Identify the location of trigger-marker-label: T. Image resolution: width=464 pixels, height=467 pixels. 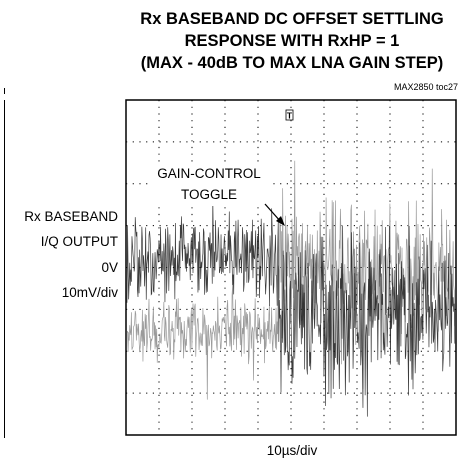
(290, 116).